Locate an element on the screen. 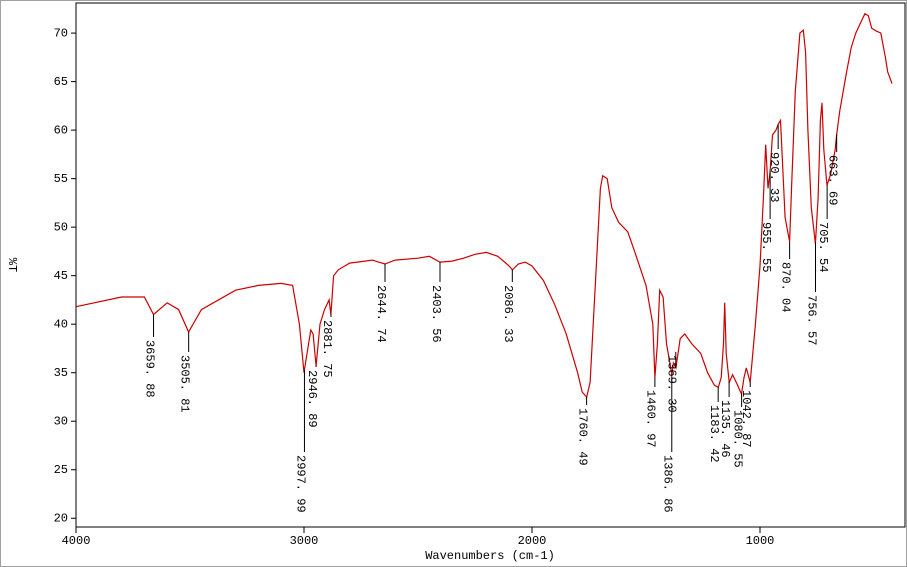 The height and width of the screenshot is (567, 907). peak-label: 756. 57 is located at coordinates (811, 320).